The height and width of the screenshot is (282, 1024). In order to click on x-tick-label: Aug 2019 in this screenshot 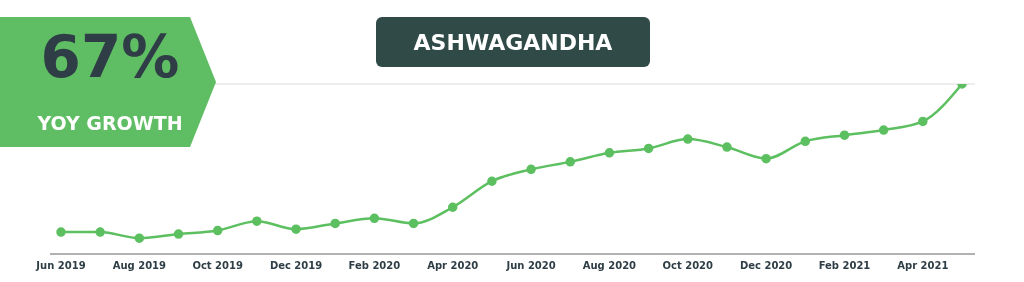, I will do `click(139, 266)`.